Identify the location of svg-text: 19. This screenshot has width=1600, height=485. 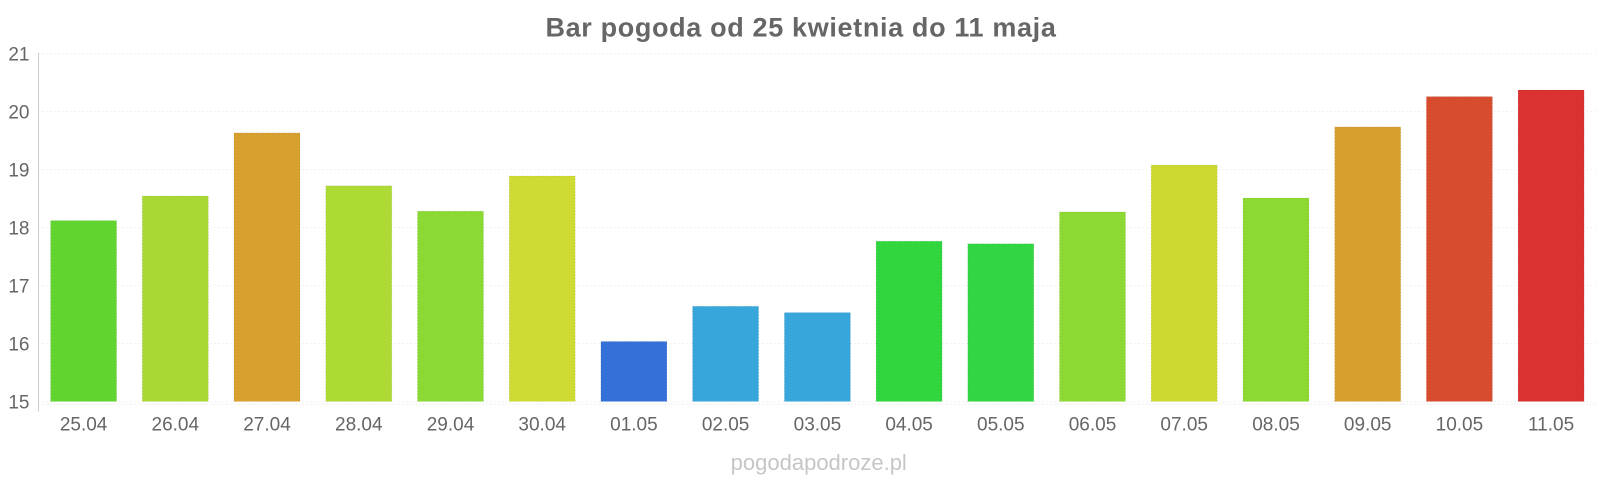
(18, 170).